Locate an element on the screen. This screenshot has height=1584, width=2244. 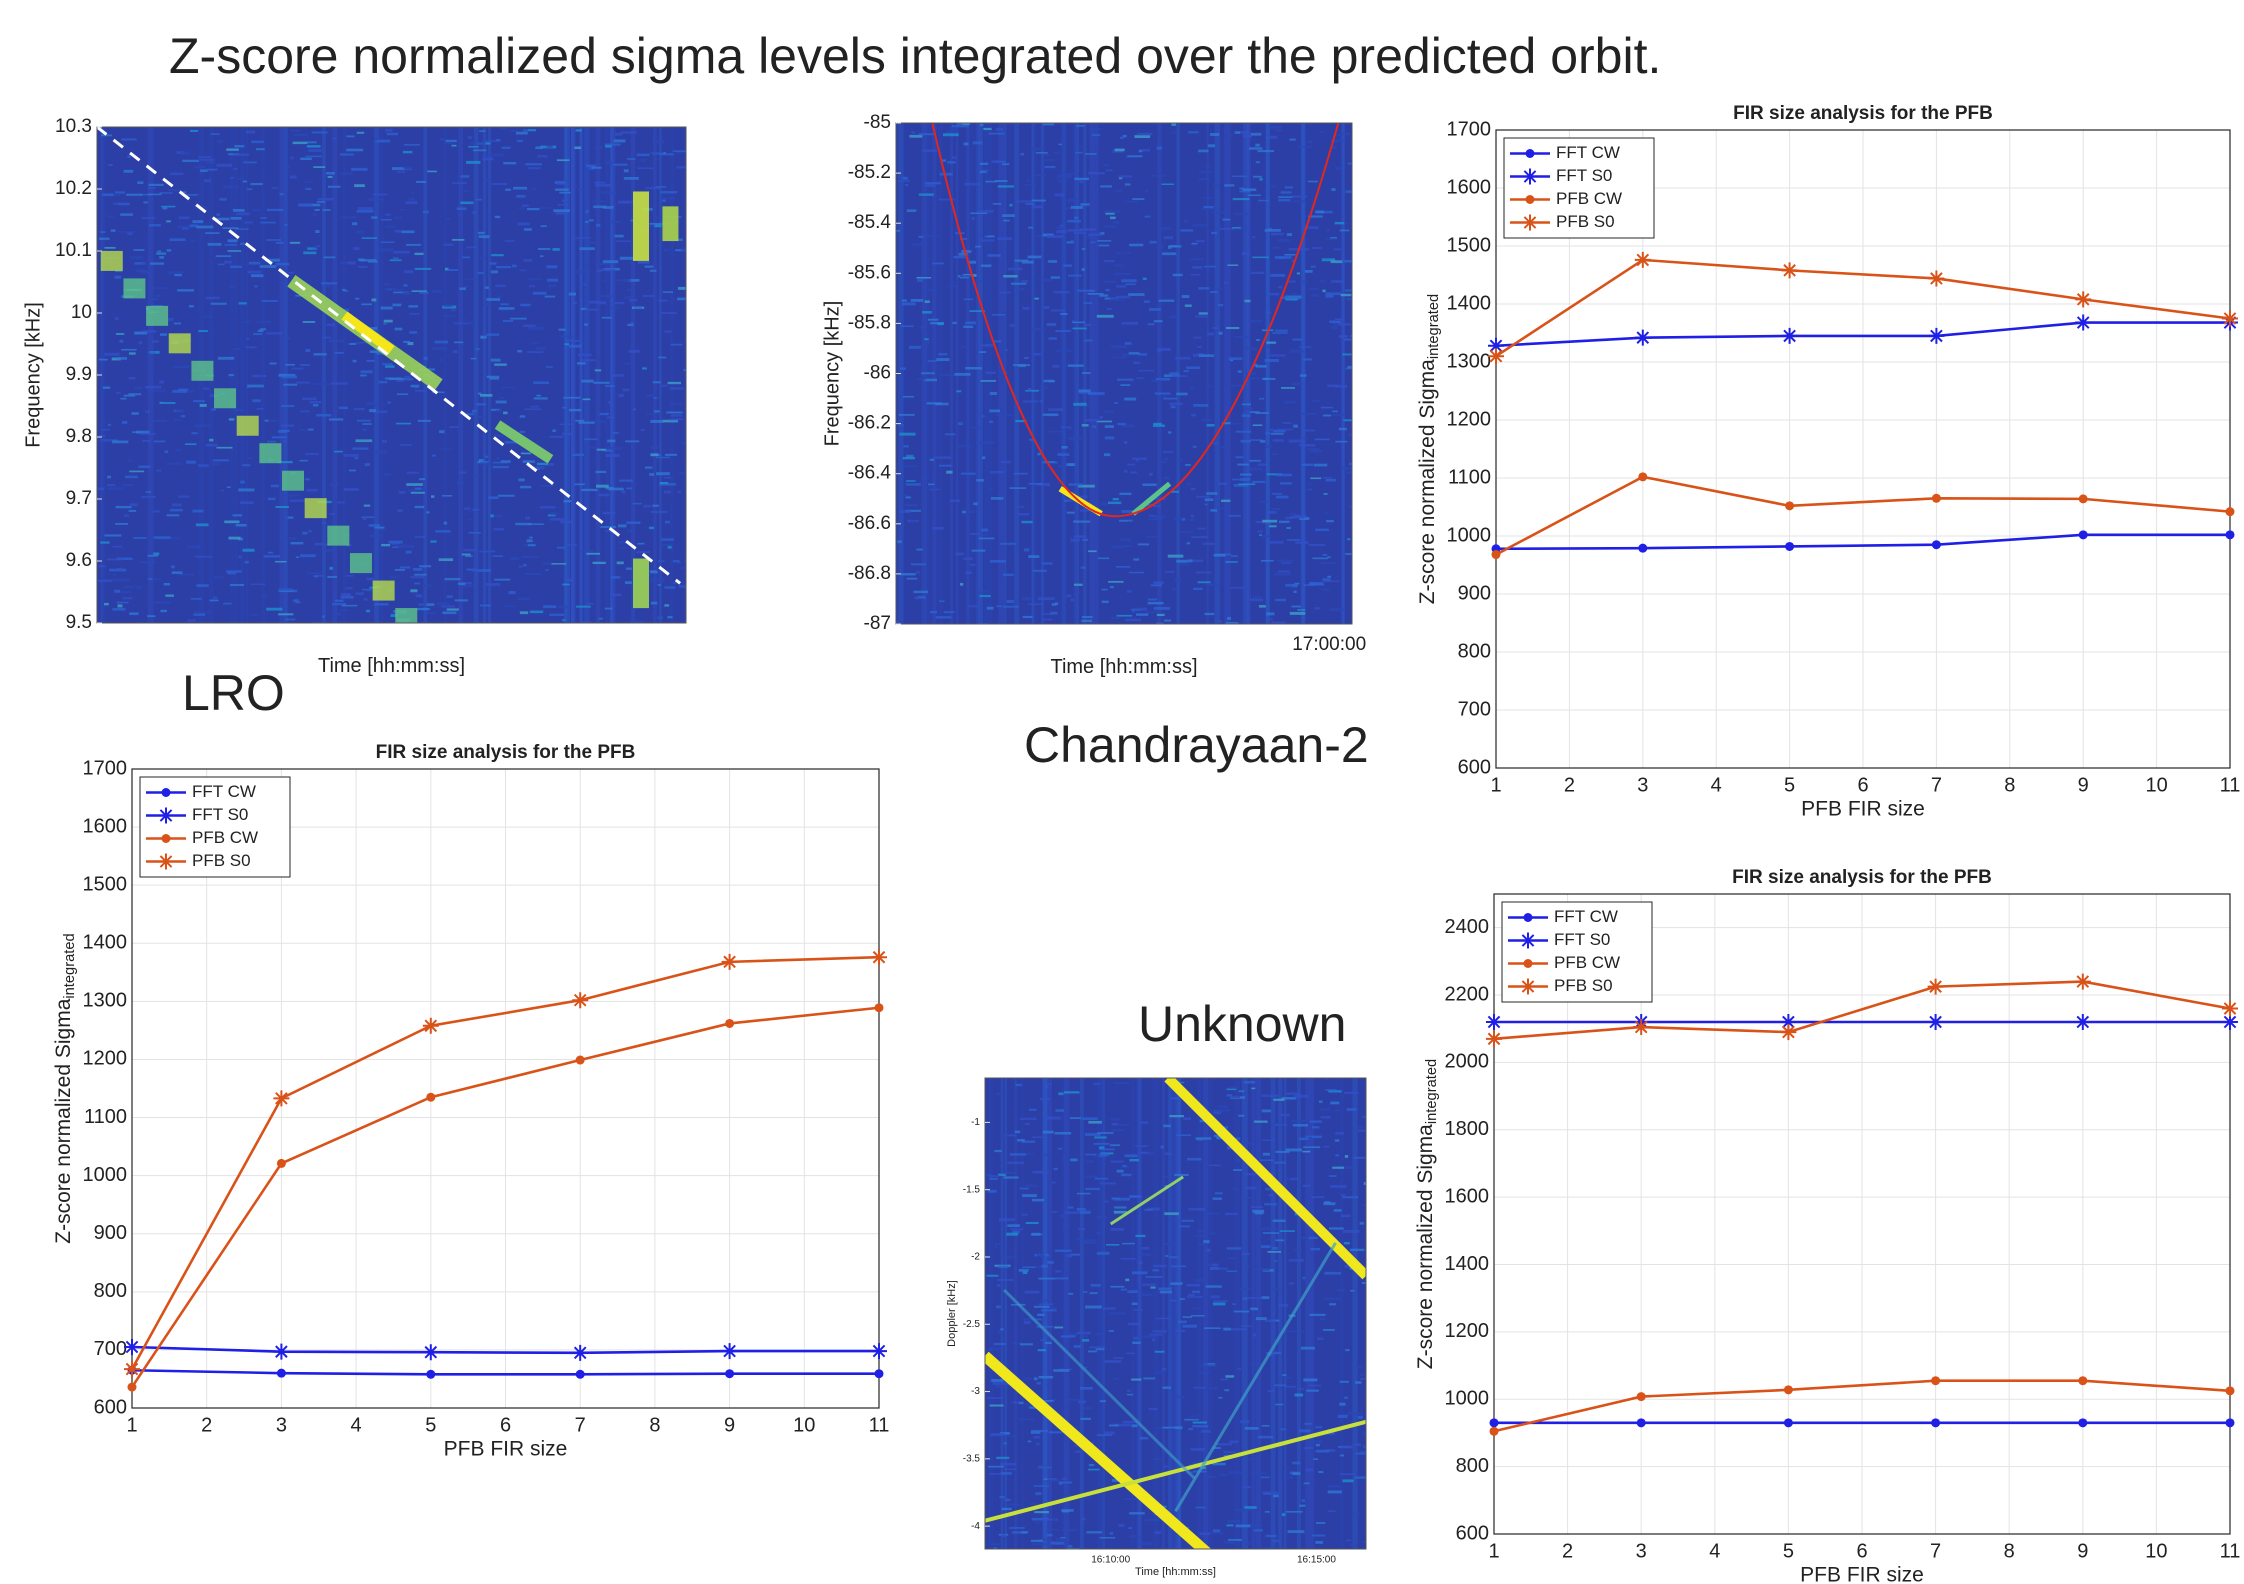
y-tick-label: 800 is located at coordinates (1472, 1466).